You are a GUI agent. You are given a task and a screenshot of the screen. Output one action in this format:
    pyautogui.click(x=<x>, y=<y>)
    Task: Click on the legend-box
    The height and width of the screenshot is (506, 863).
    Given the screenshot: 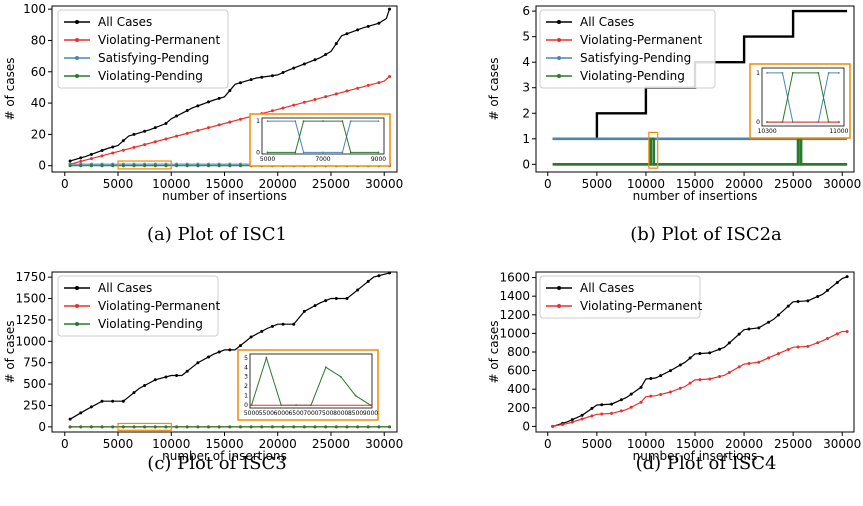 What is the action you would take?
    pyautogui.click(x=620, y=297)
    